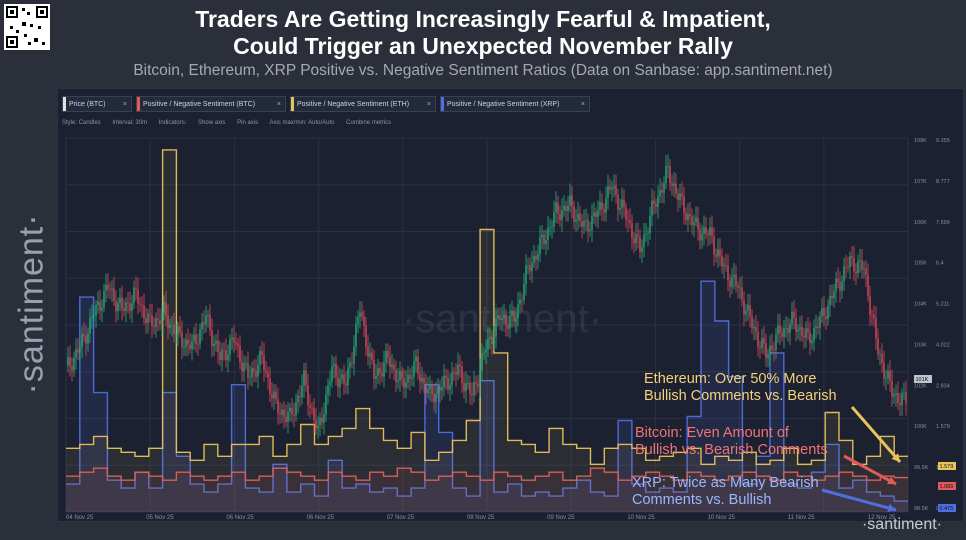 The image size is (966, 540). I want to click on price-axis-tick: 108K, so click(920, 141).